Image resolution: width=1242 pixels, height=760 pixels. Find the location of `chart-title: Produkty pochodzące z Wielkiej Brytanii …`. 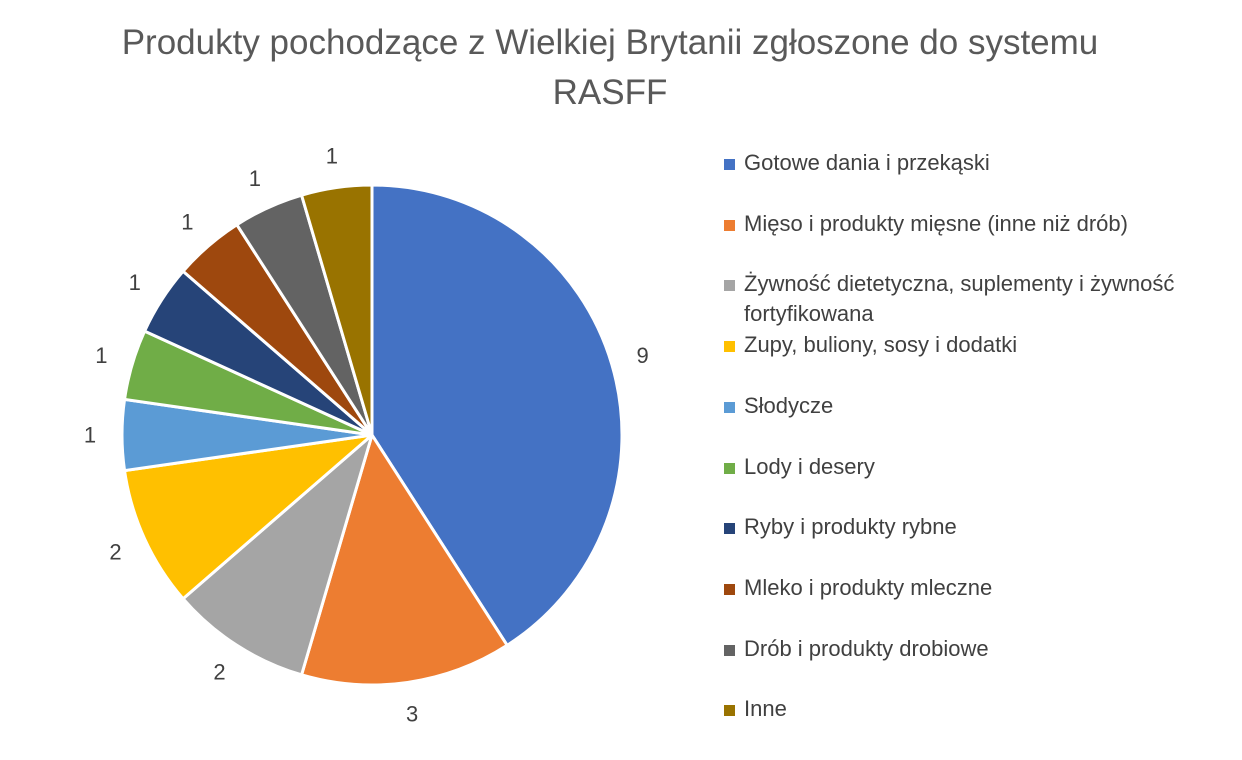

chart-title: Produkty pochodzące z Wielkiej Brytanii … is located at coordinates (610, 68).